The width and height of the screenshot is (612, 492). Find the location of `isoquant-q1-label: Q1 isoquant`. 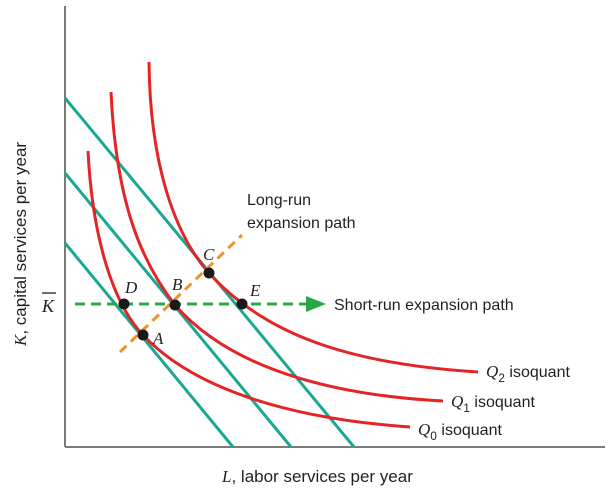

isoquant-q1-label: Q1 isoquant is located at coordinates (493, 403).